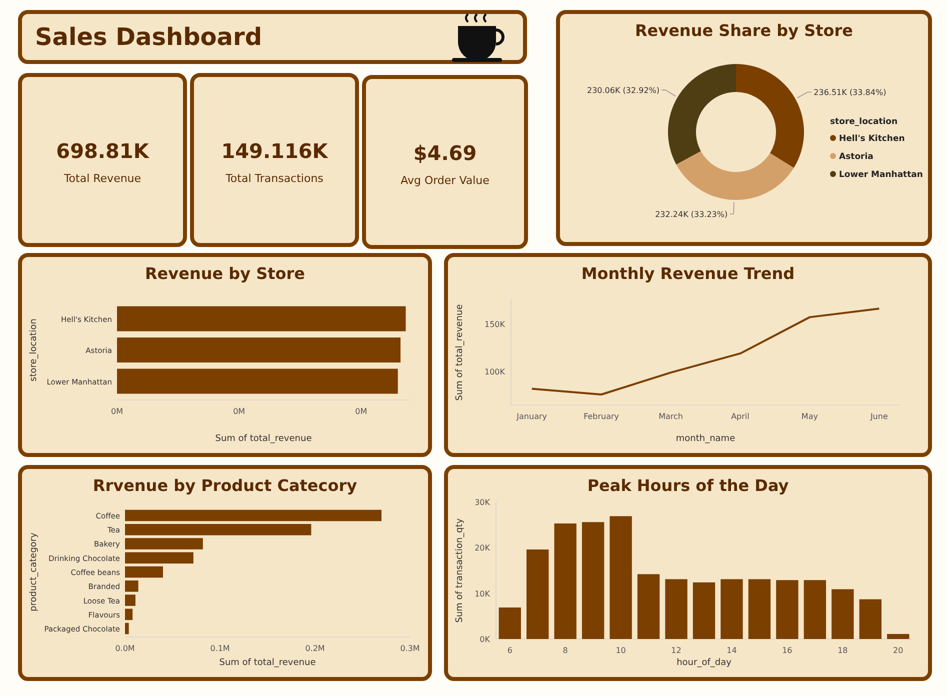 Image resolution: width=947 pixels, height=696 pixels. Describe the element at coordinates (445, 180) in the screenshot. I see `text: Avg Order Value` at that location.